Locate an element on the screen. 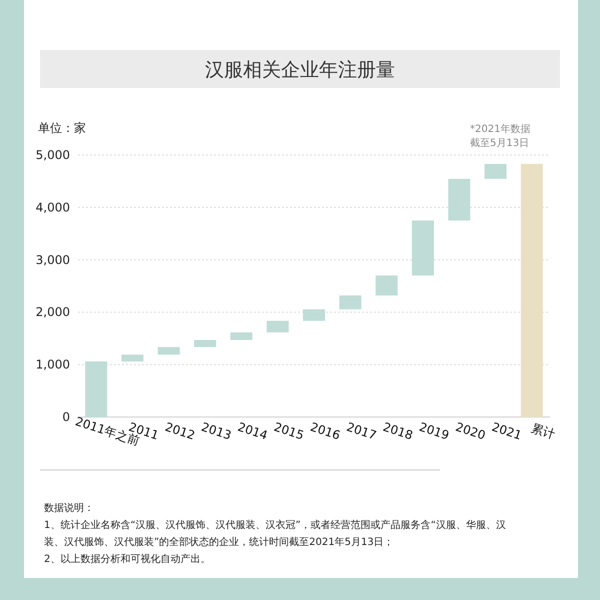 The width and height of the screenshot is (600, 600). x-tick-label: 累计 is located at coordinates (543, 431).